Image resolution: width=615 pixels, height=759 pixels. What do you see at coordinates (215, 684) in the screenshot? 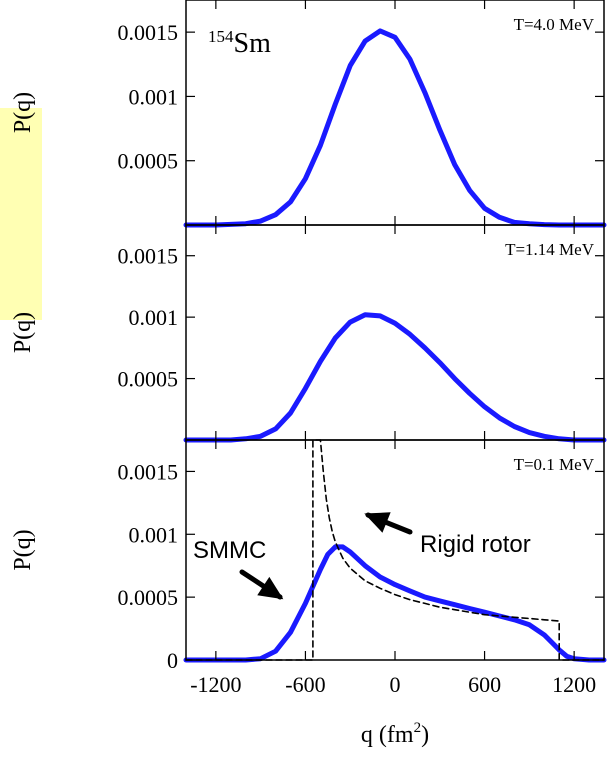
I see `x-tick-label: -1200` at bounding box center [215, 684].